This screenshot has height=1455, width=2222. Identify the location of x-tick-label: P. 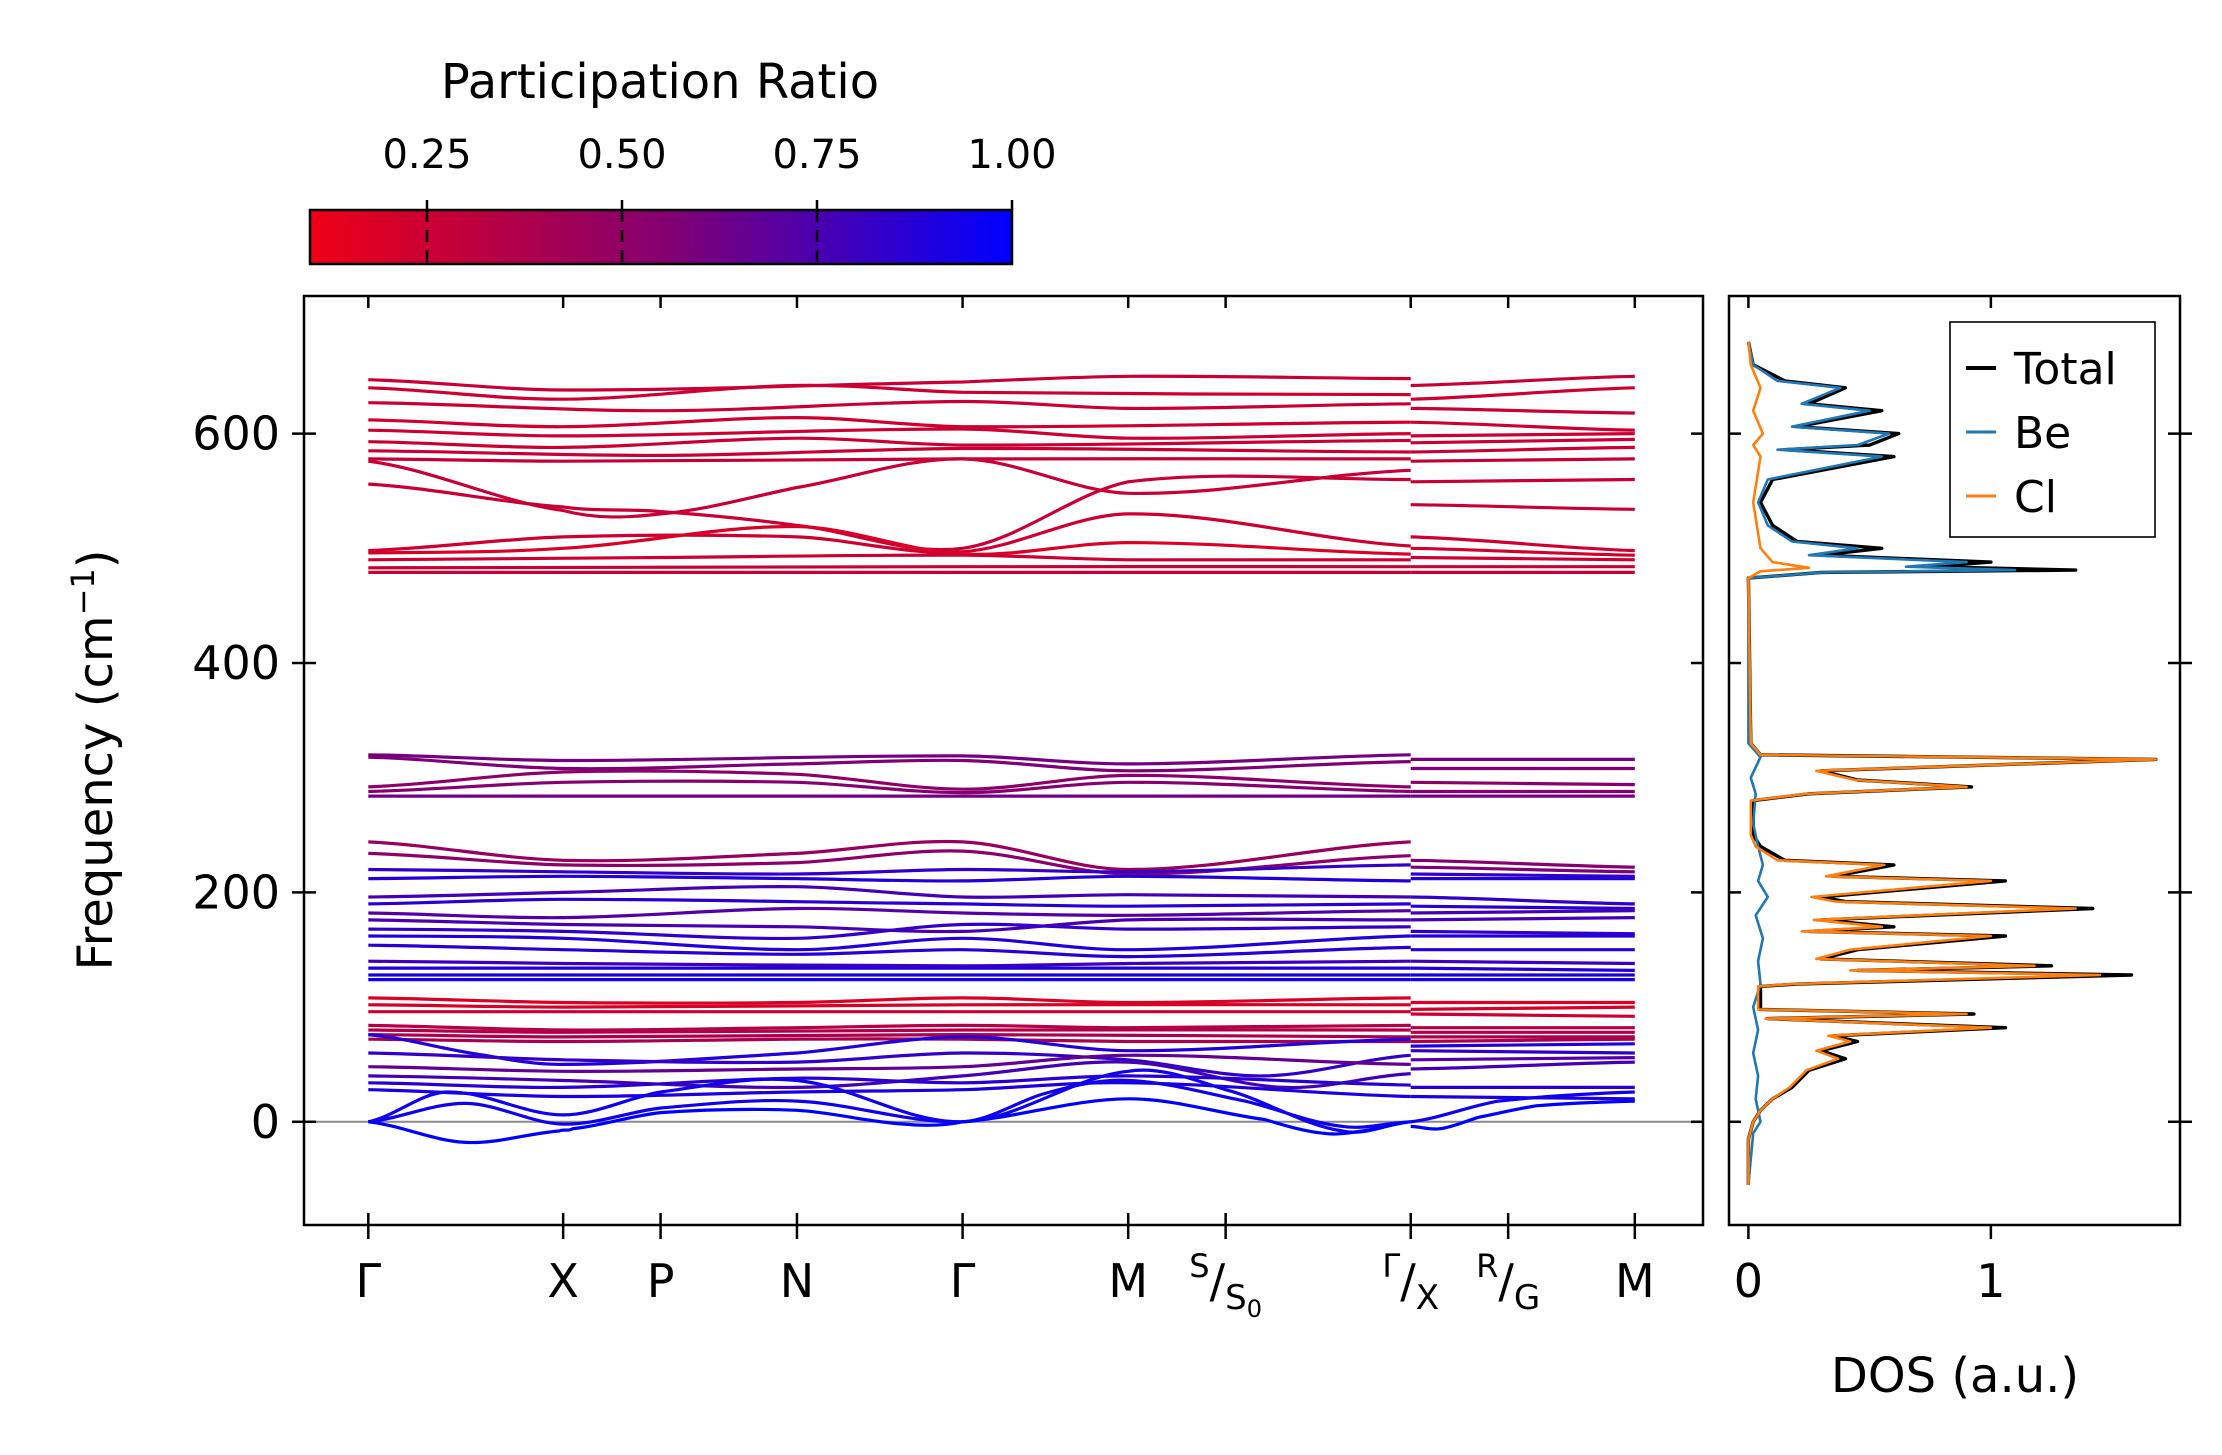
(661, 1281).